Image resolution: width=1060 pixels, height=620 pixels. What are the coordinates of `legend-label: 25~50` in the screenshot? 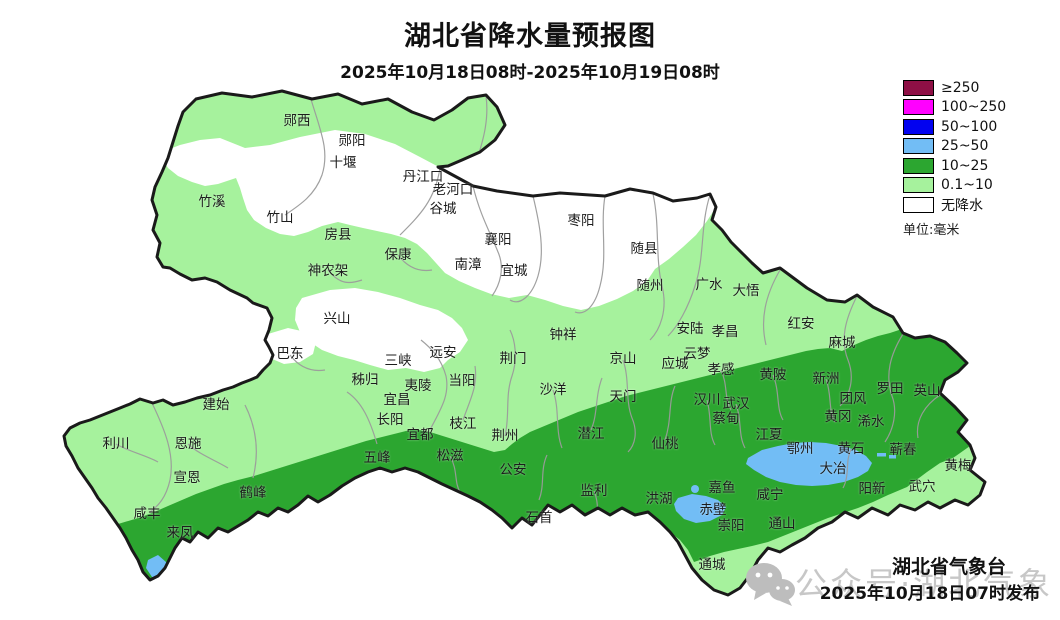 It's located at (965, 146).